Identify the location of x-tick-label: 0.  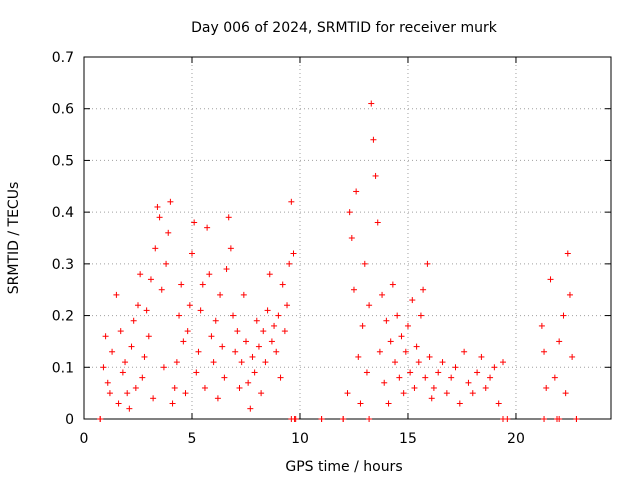
(84, 439).